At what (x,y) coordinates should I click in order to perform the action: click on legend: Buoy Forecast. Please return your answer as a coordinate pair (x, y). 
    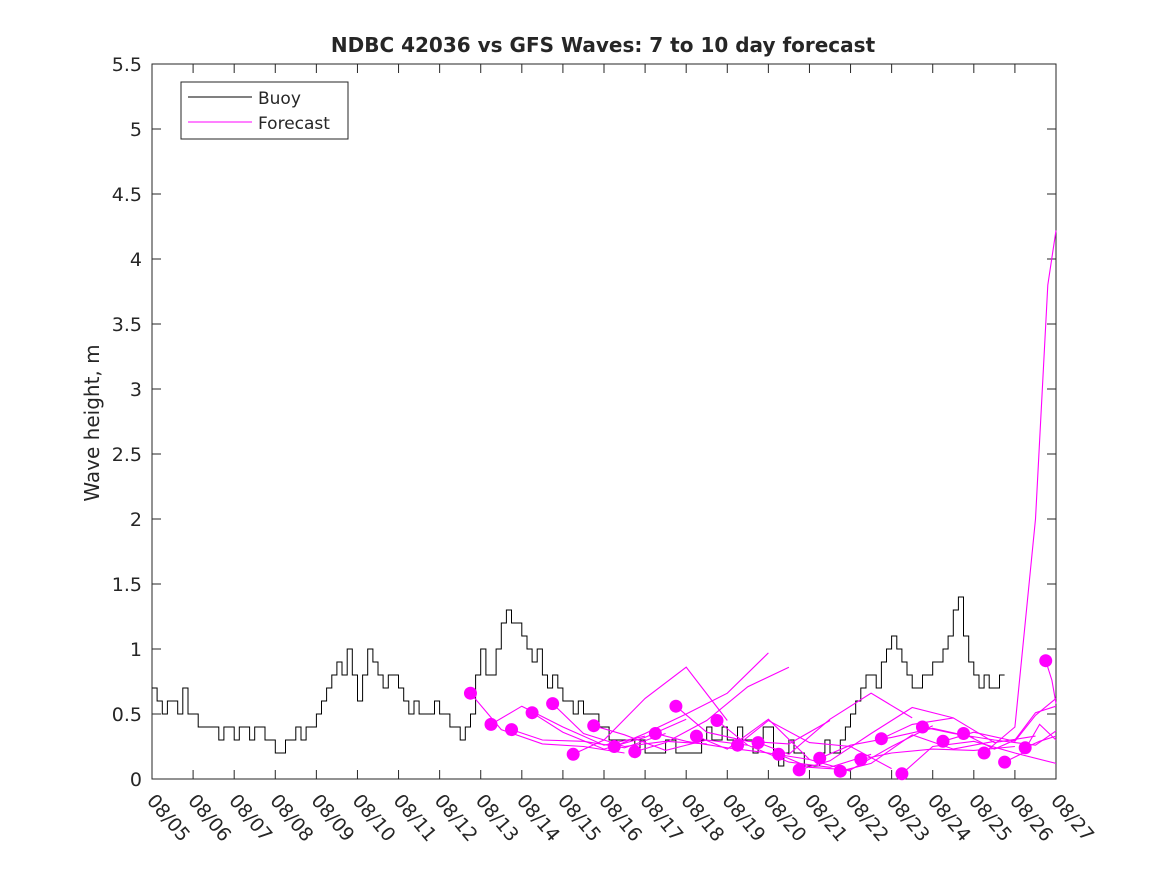
    Looking at the image, I should click on (264, 110).